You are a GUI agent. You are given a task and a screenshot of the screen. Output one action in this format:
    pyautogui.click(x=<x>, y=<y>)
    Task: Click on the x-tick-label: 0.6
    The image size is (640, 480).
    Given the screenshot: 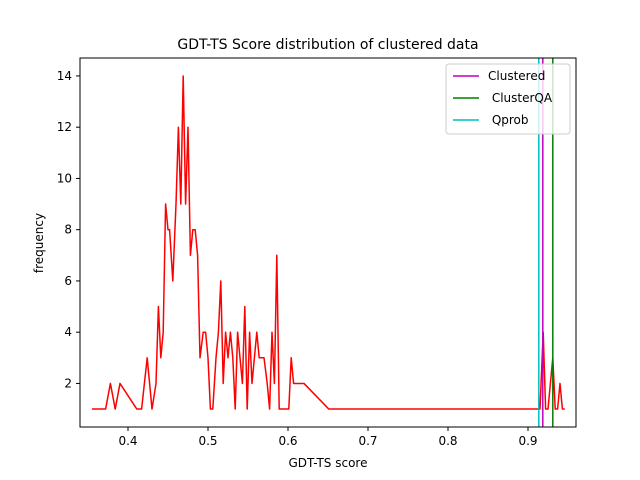 What is the action you would take?
    pyautogui.click(x=287, y=441)
    